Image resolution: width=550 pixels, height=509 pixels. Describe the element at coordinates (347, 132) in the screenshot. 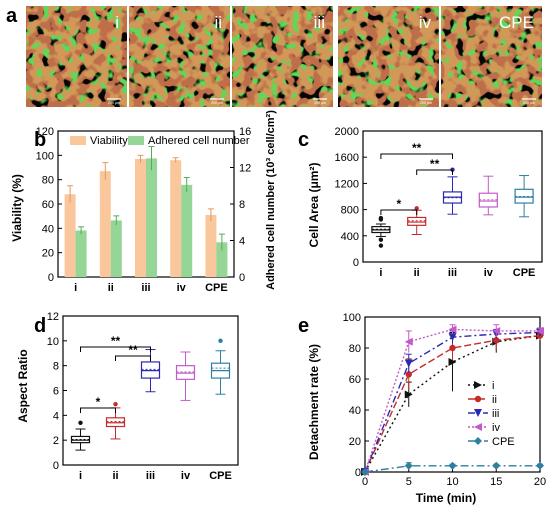

I see `panel-c-ytick-label: 2000` at that location.